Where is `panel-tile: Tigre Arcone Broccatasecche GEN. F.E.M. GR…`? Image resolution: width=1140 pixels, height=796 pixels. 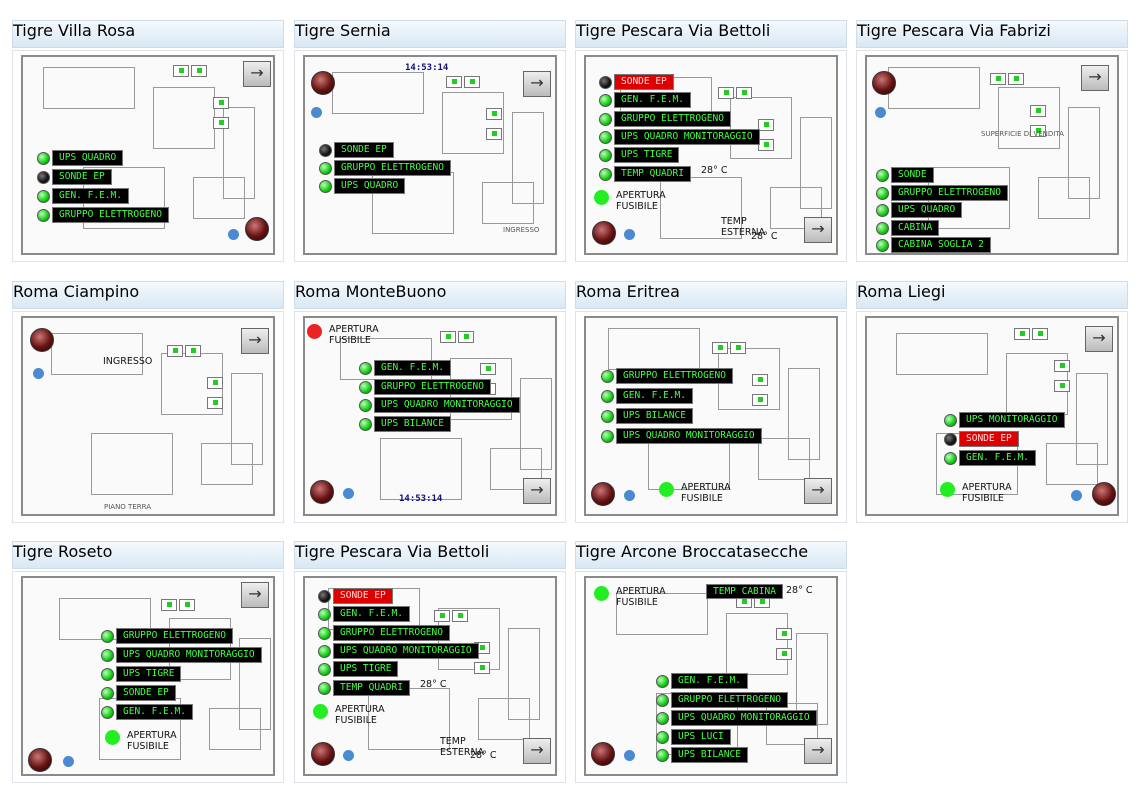 panel-tile: Tigre Arcone Broccatasecche GEN. F.E.M. GR… is located at coordinates (711, 668).